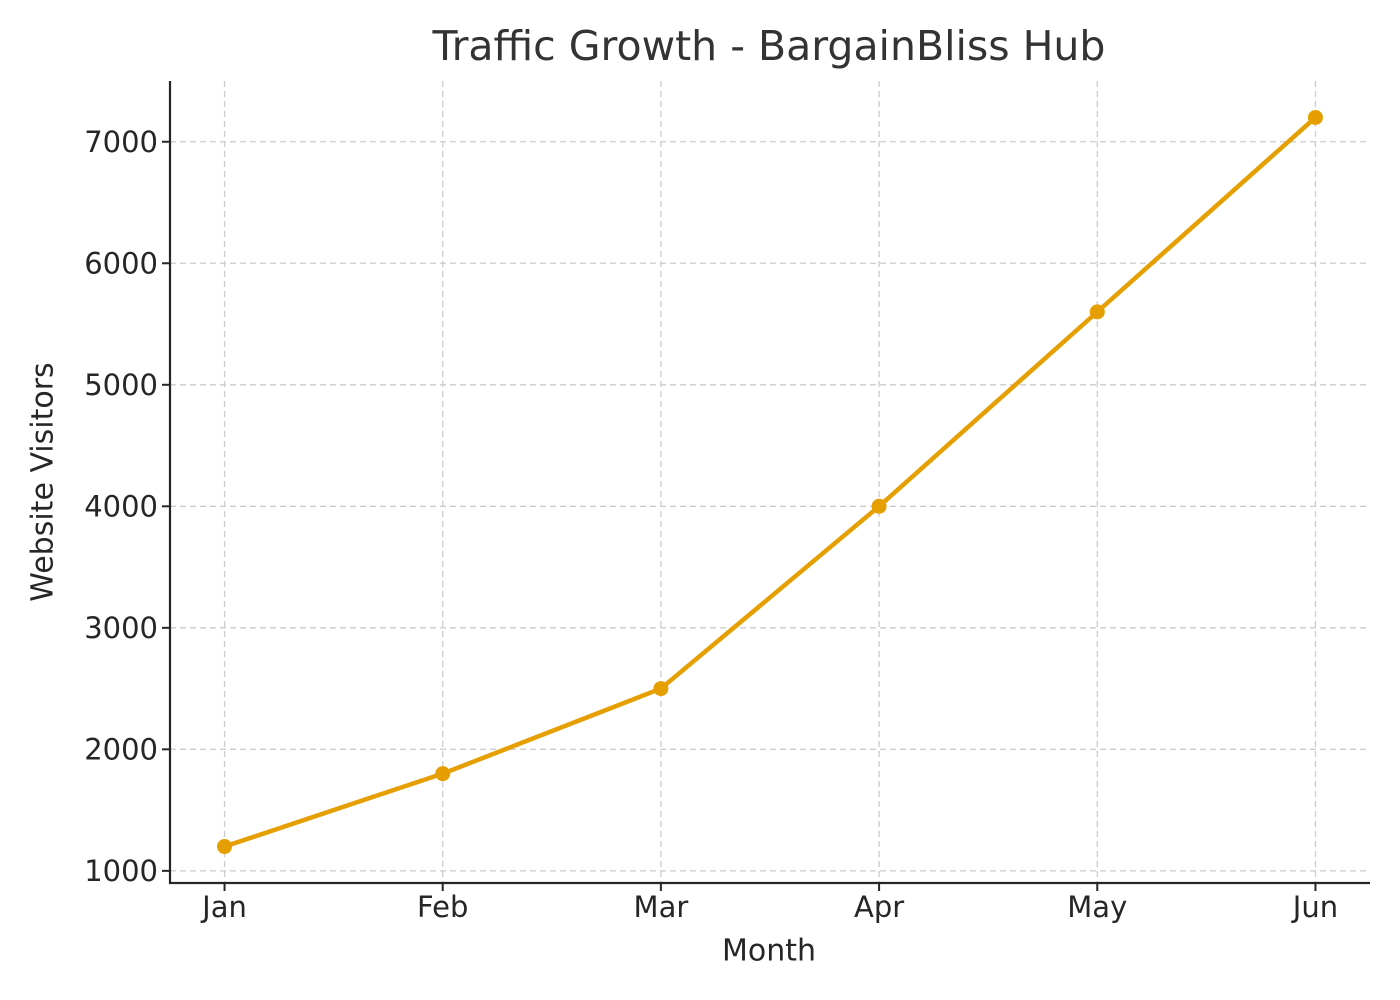 The width and height of the screenshot is (1400, 1000). What do you see at coordinates (1314, 907) in the screenshot?
I see `x-tick-label: Jun` at bounding box center [1314, 907].